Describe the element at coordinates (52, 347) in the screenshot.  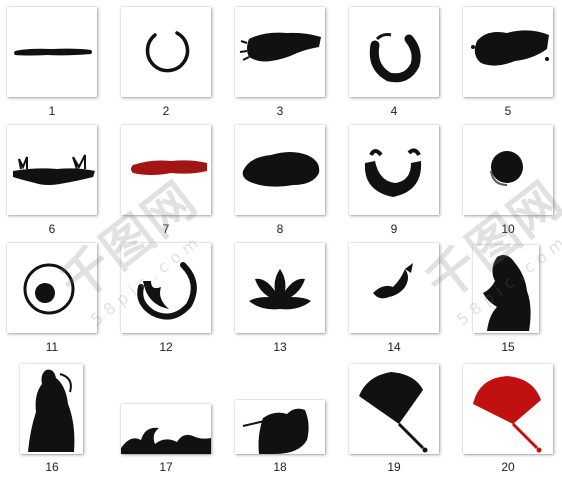
I see `item-number: 11` at that location.